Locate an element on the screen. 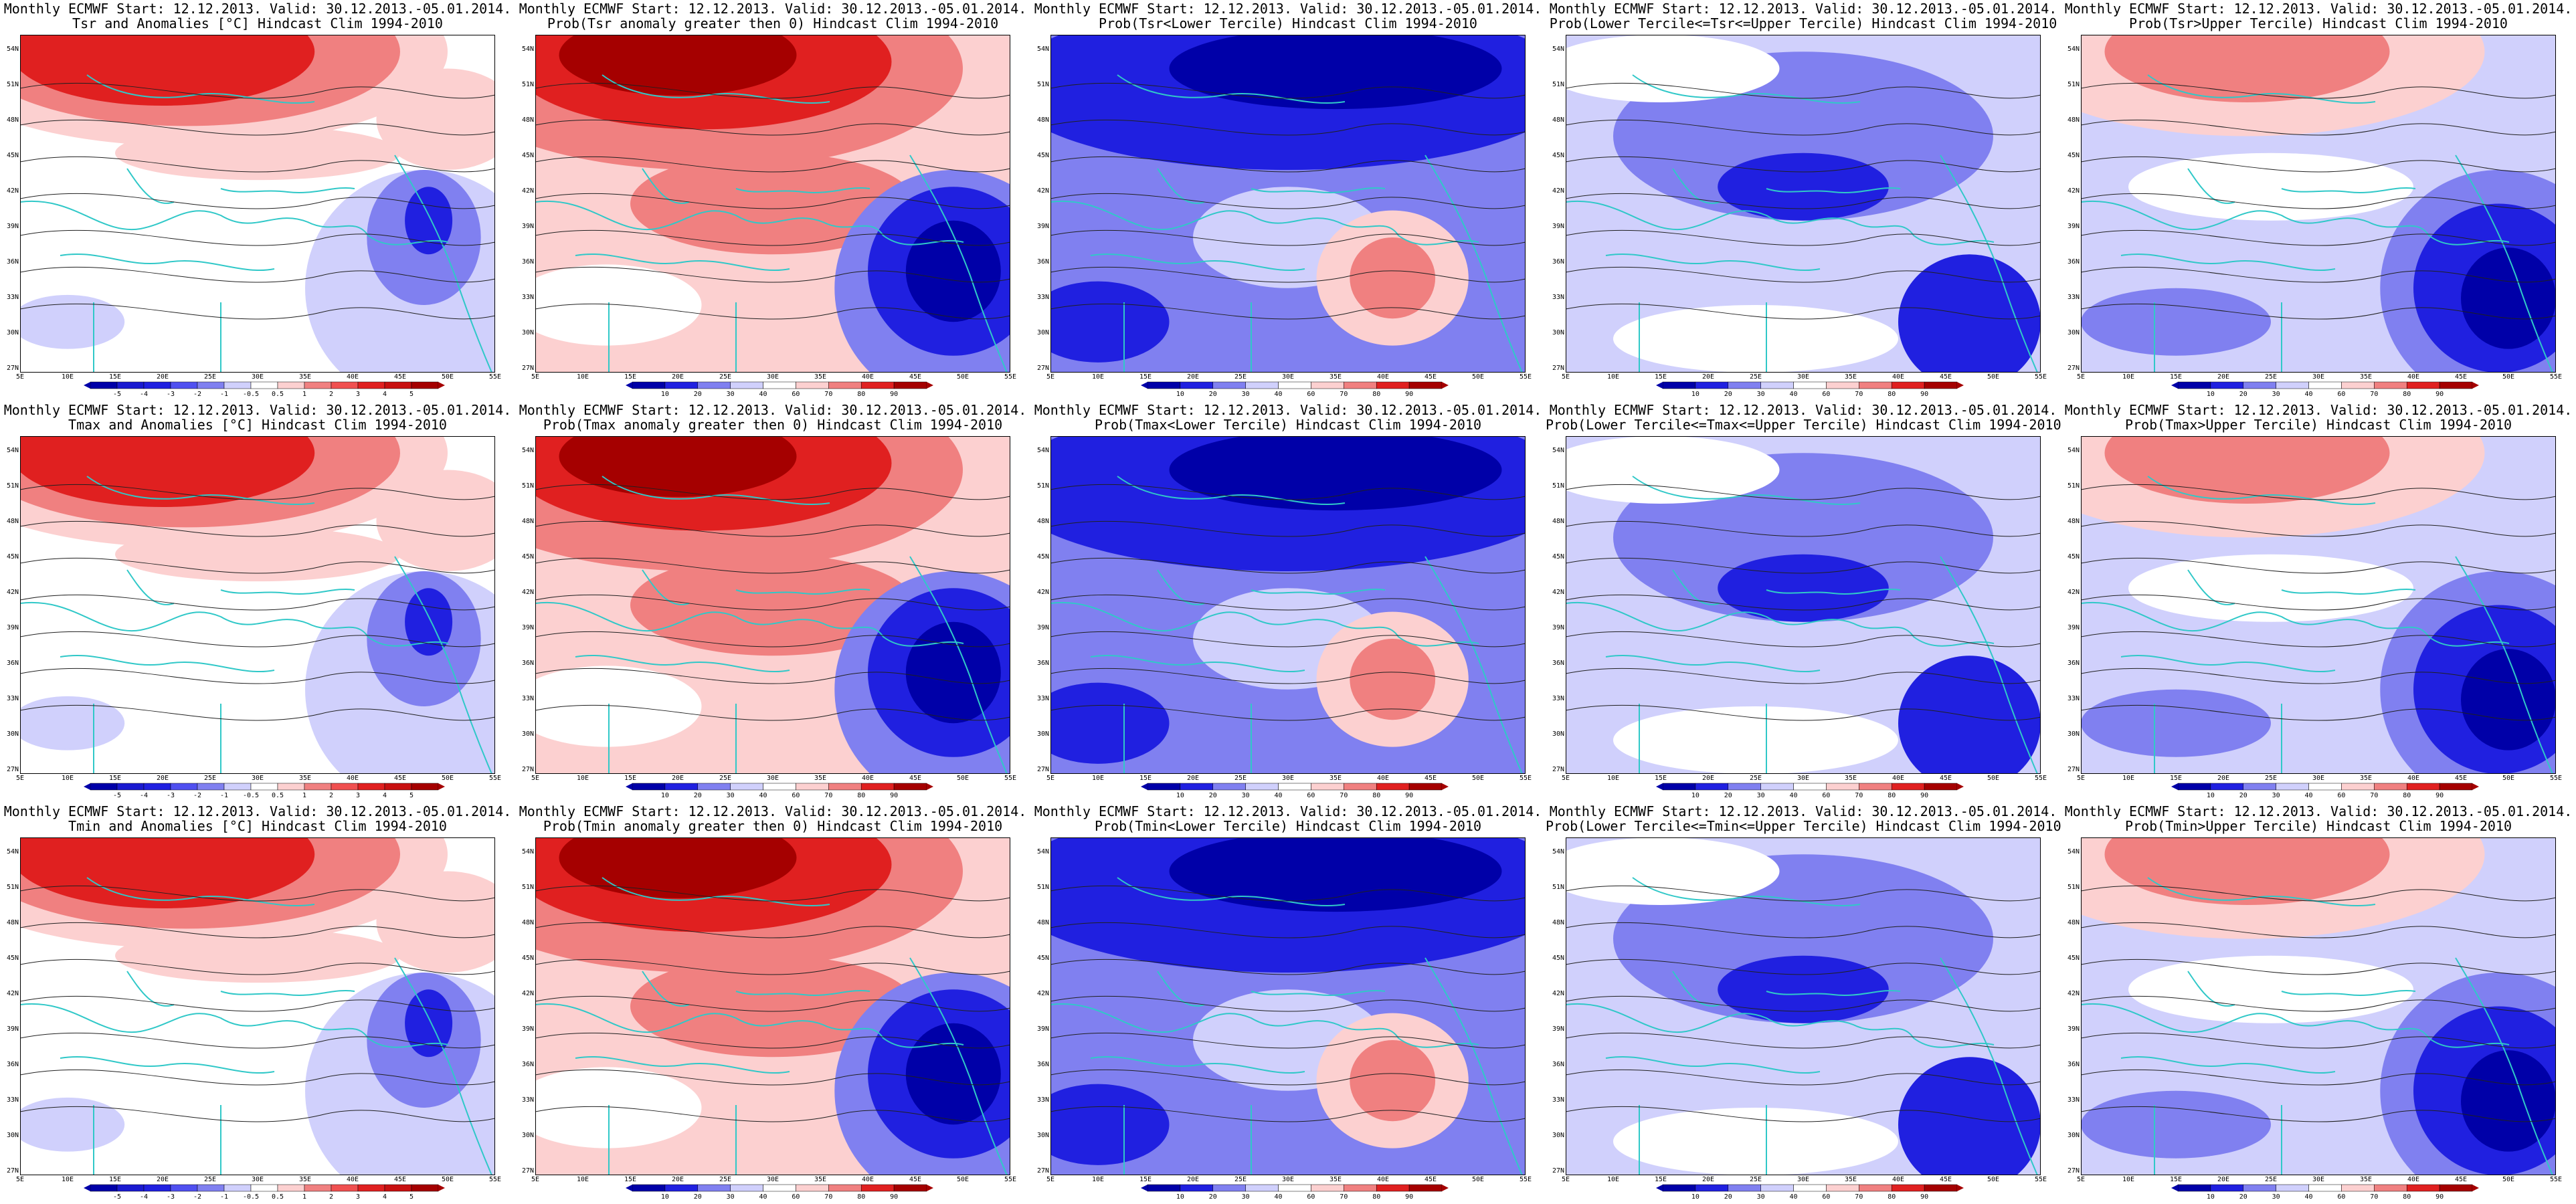 This screenshot has height=1204, width=2576. lat-label: 39N is located at coordinates (527, 226).